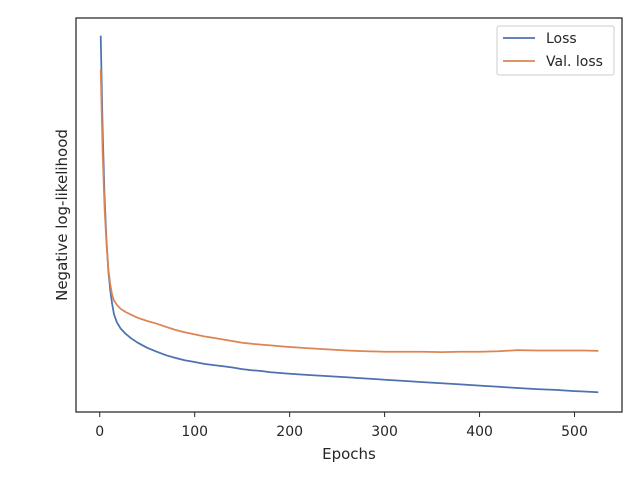  Describe the element at coordinates (561, 39) in the screenshot. I see `legend-label-loss: Loss` at that location.